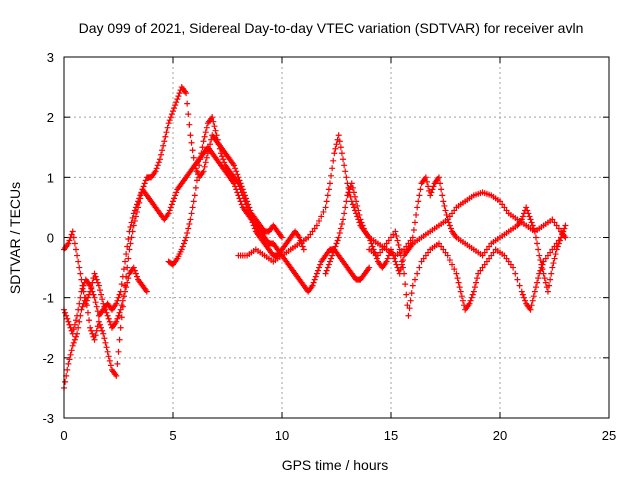 The width and height of the screenshot is (640, 480). Describe the element at coordinates (63, 435) in the screenshot. I see `x-tick-label: 0` at that location.